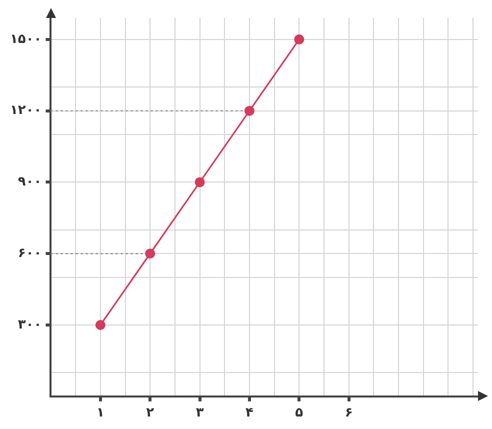 The width and height of the screenshot is (492, 429). What do you see at coordinates (26, 39) in the screenshot?
I see `y-tick-label: ۱۵۰۰` at bounding box center [26, 39].